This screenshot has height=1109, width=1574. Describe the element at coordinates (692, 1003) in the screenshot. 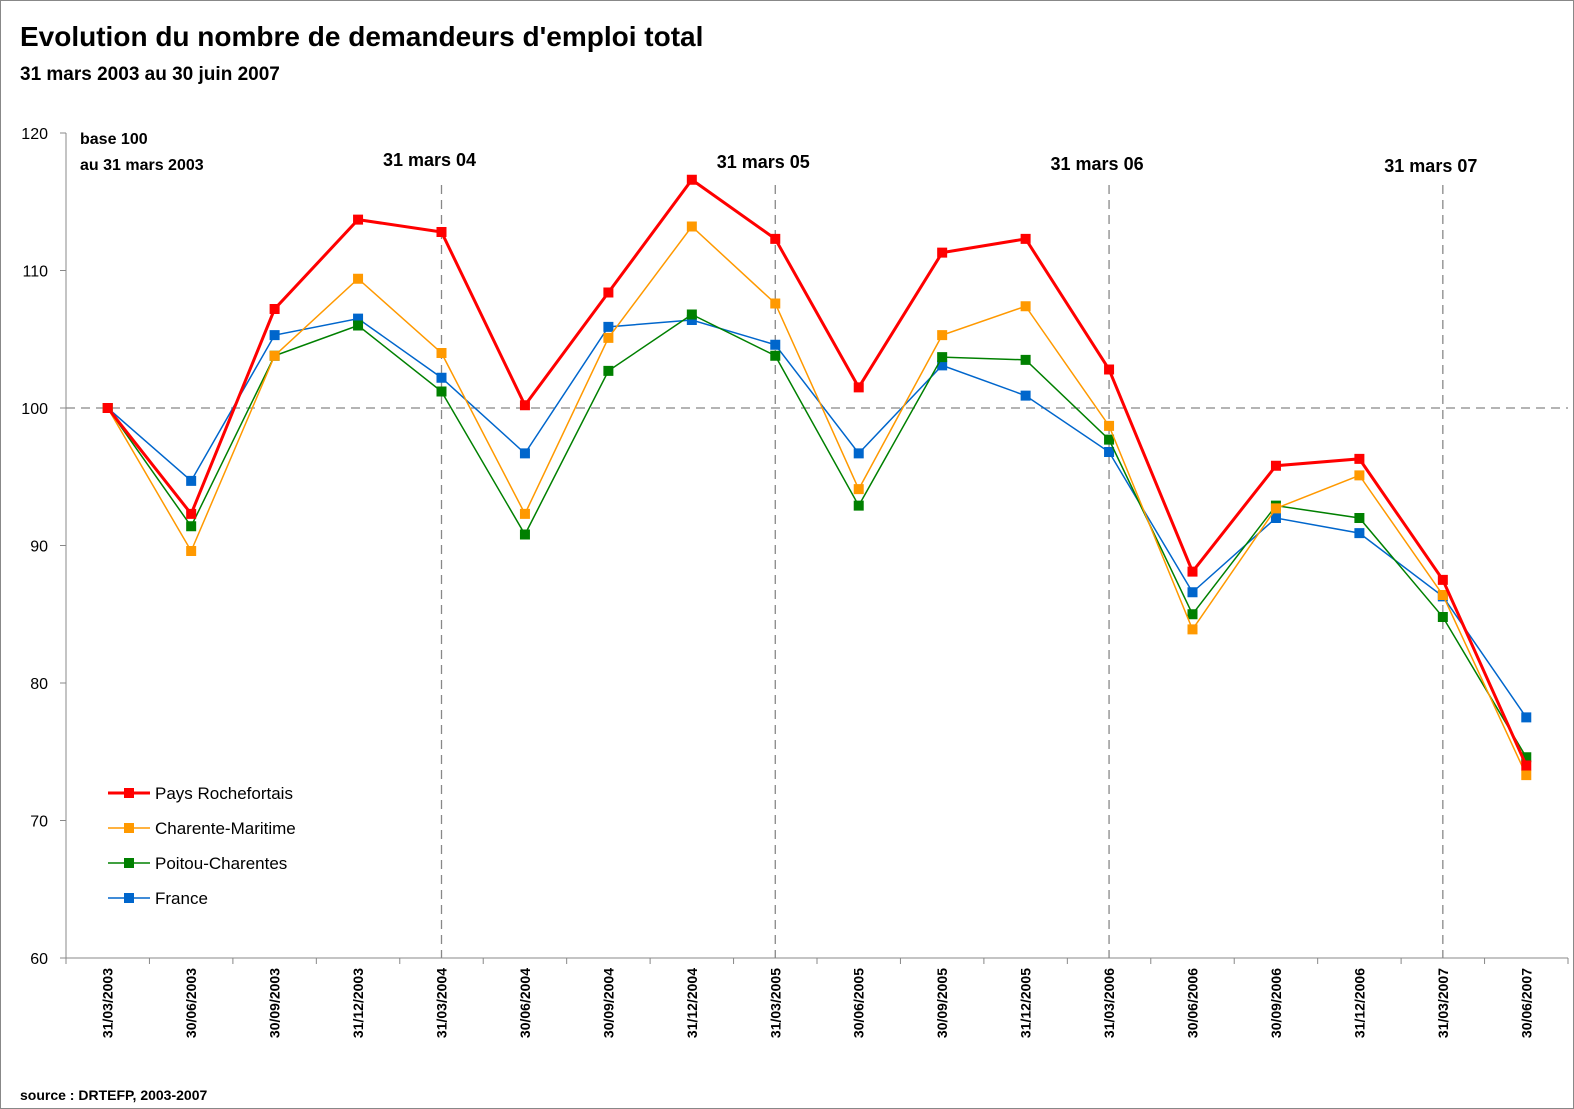

I see `x-tick-label: 31/12/2004` at that location.